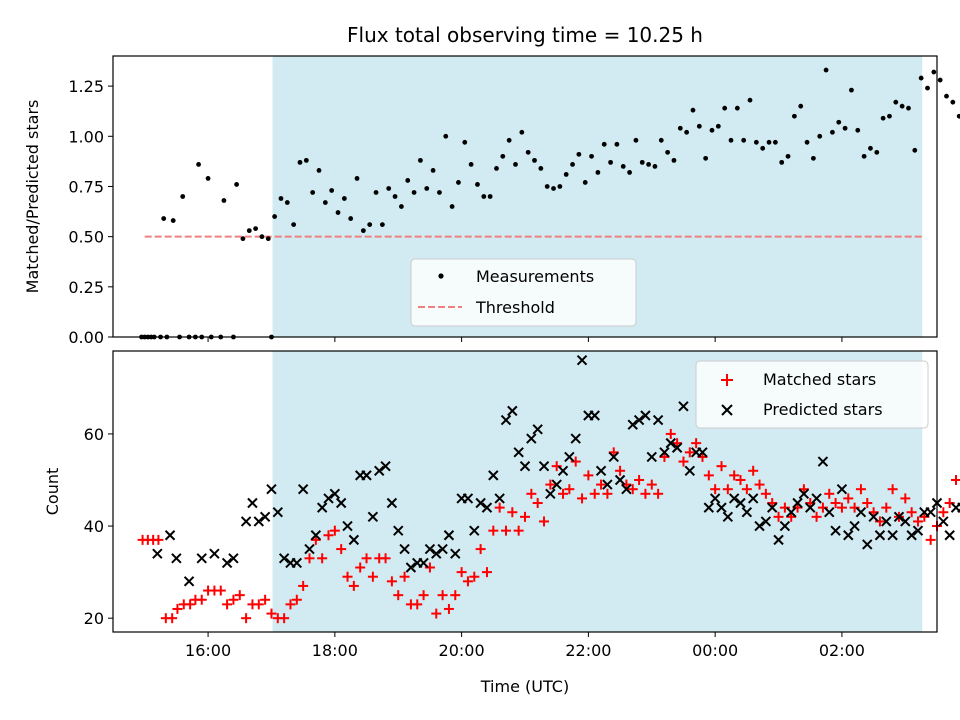 The image size is (960, 720). I want to click on bottom-y-tick-label: 40, so click(94, 526).